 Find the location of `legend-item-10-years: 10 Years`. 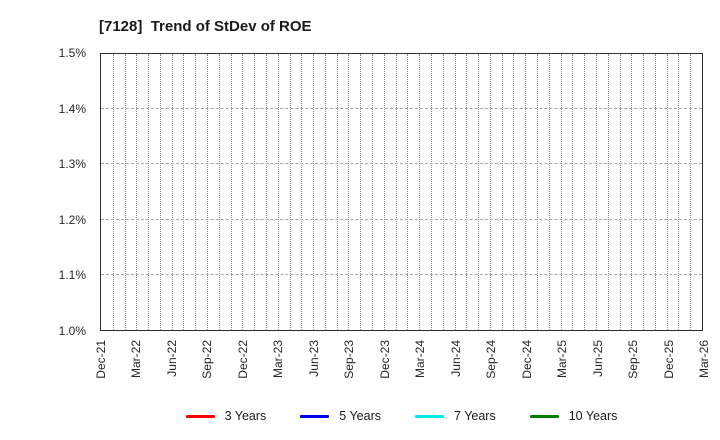

legend-item-10-years: 10 Years is located at coordinates (573, 416).